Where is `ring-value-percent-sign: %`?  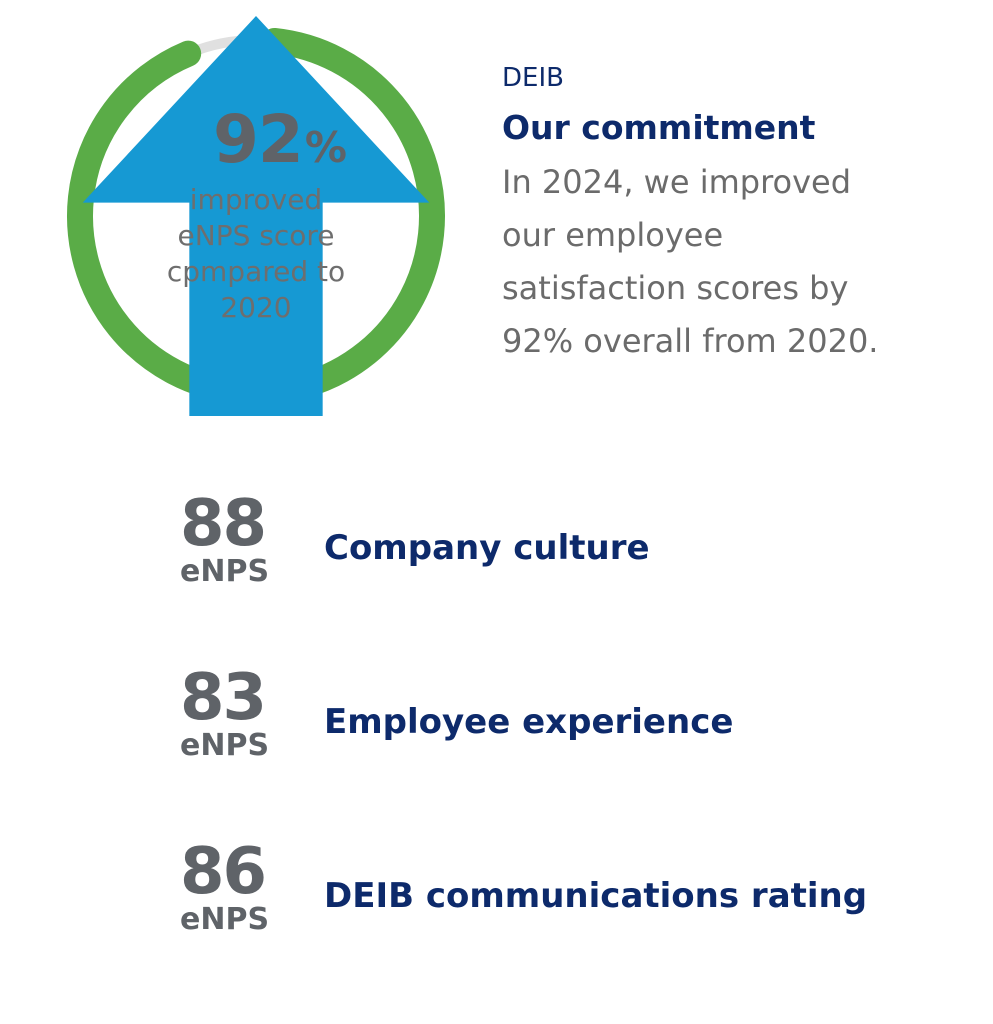 ring-value-percent-sign: % is located at coordinates (325, 147).